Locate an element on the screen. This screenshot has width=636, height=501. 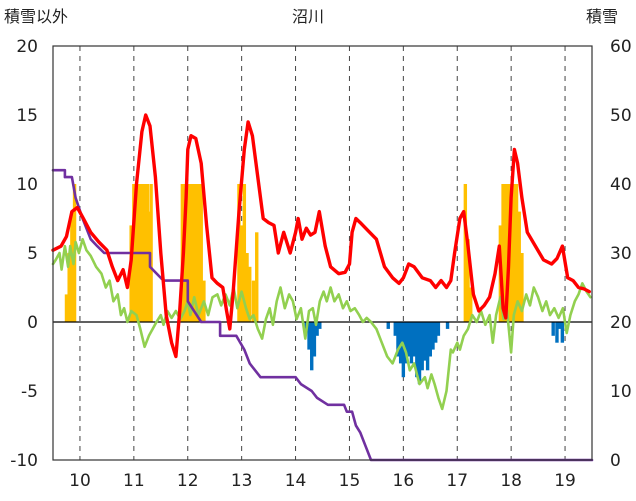
y-left-tick-label: 0 is located at coordinates (32, 323).